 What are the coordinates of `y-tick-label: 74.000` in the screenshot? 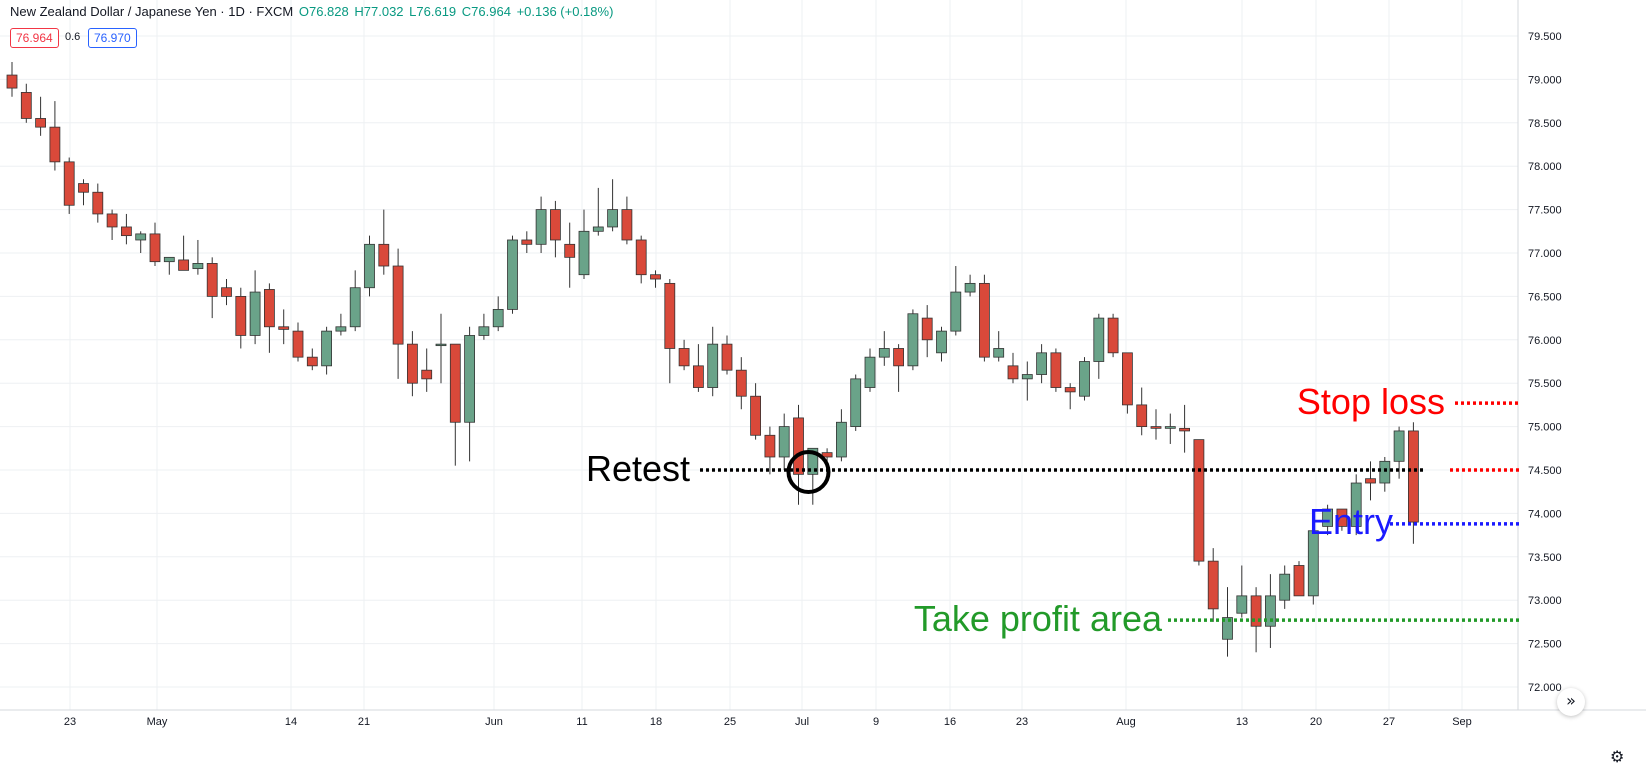 It's located at (1545, 514).